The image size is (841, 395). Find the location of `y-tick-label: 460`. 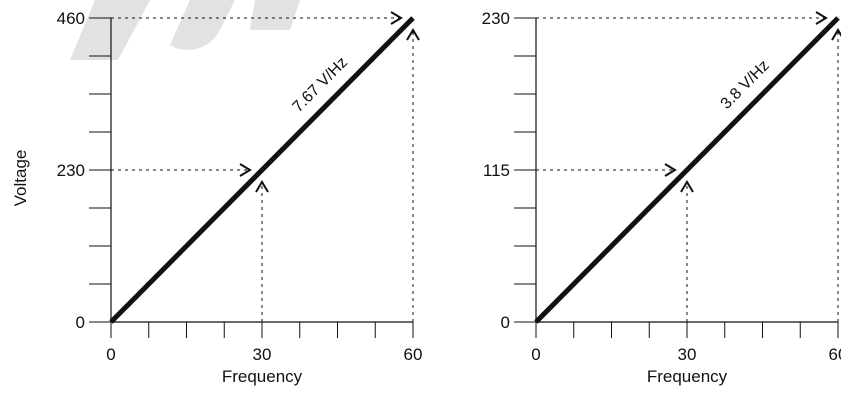

y-tick-label: 460 is located at coordinates (71, 18).